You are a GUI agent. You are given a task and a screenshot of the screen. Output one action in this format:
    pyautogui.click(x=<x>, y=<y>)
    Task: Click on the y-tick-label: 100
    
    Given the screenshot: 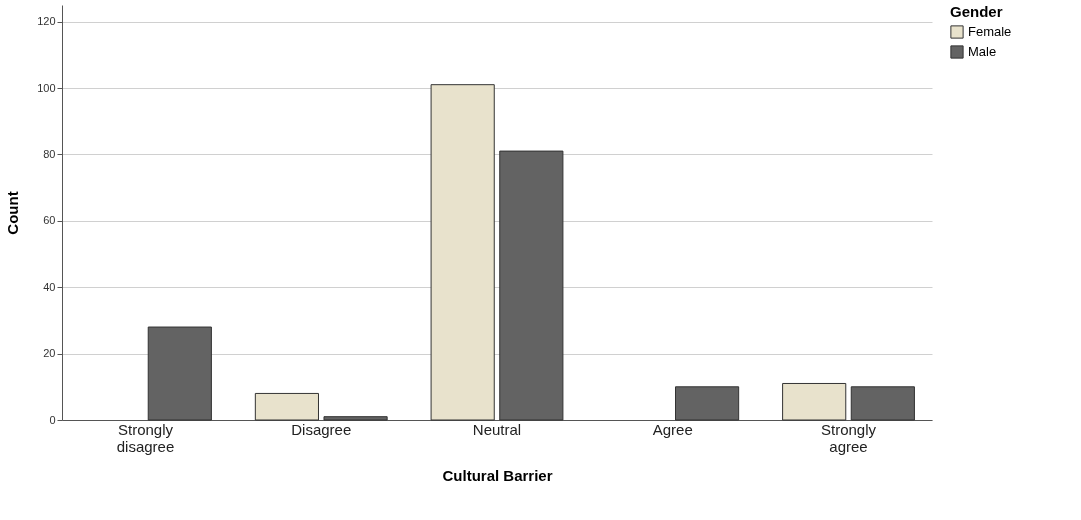 What is the action you would take?
    pyautogui.click(x=46, y=87)
    